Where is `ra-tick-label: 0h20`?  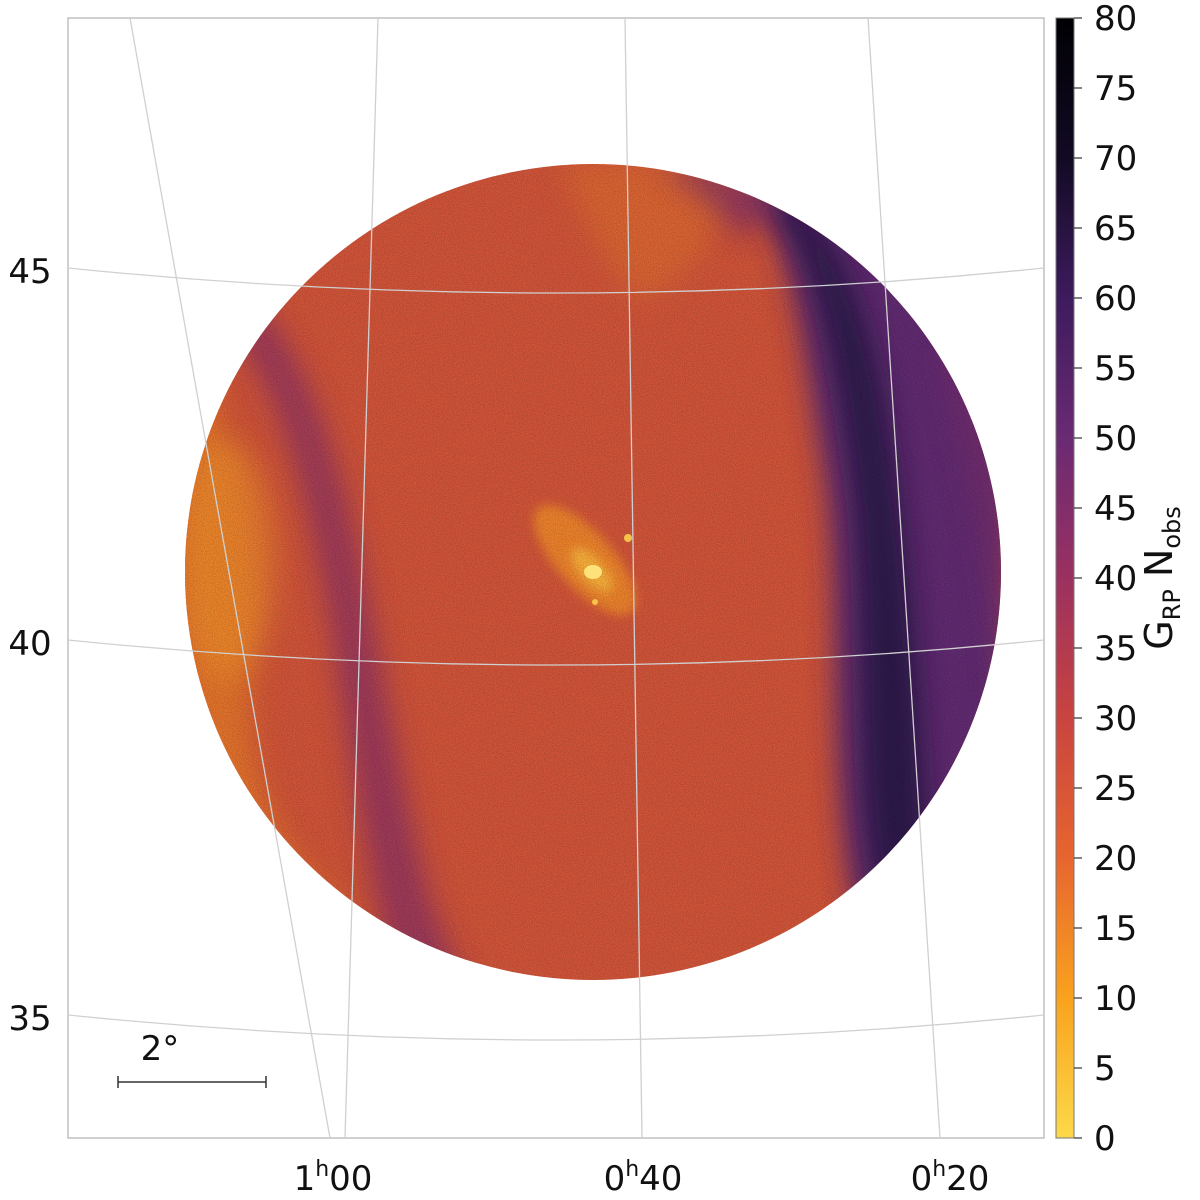
ra-tick-label: 0h20 is located at coordinates (950, 1178).